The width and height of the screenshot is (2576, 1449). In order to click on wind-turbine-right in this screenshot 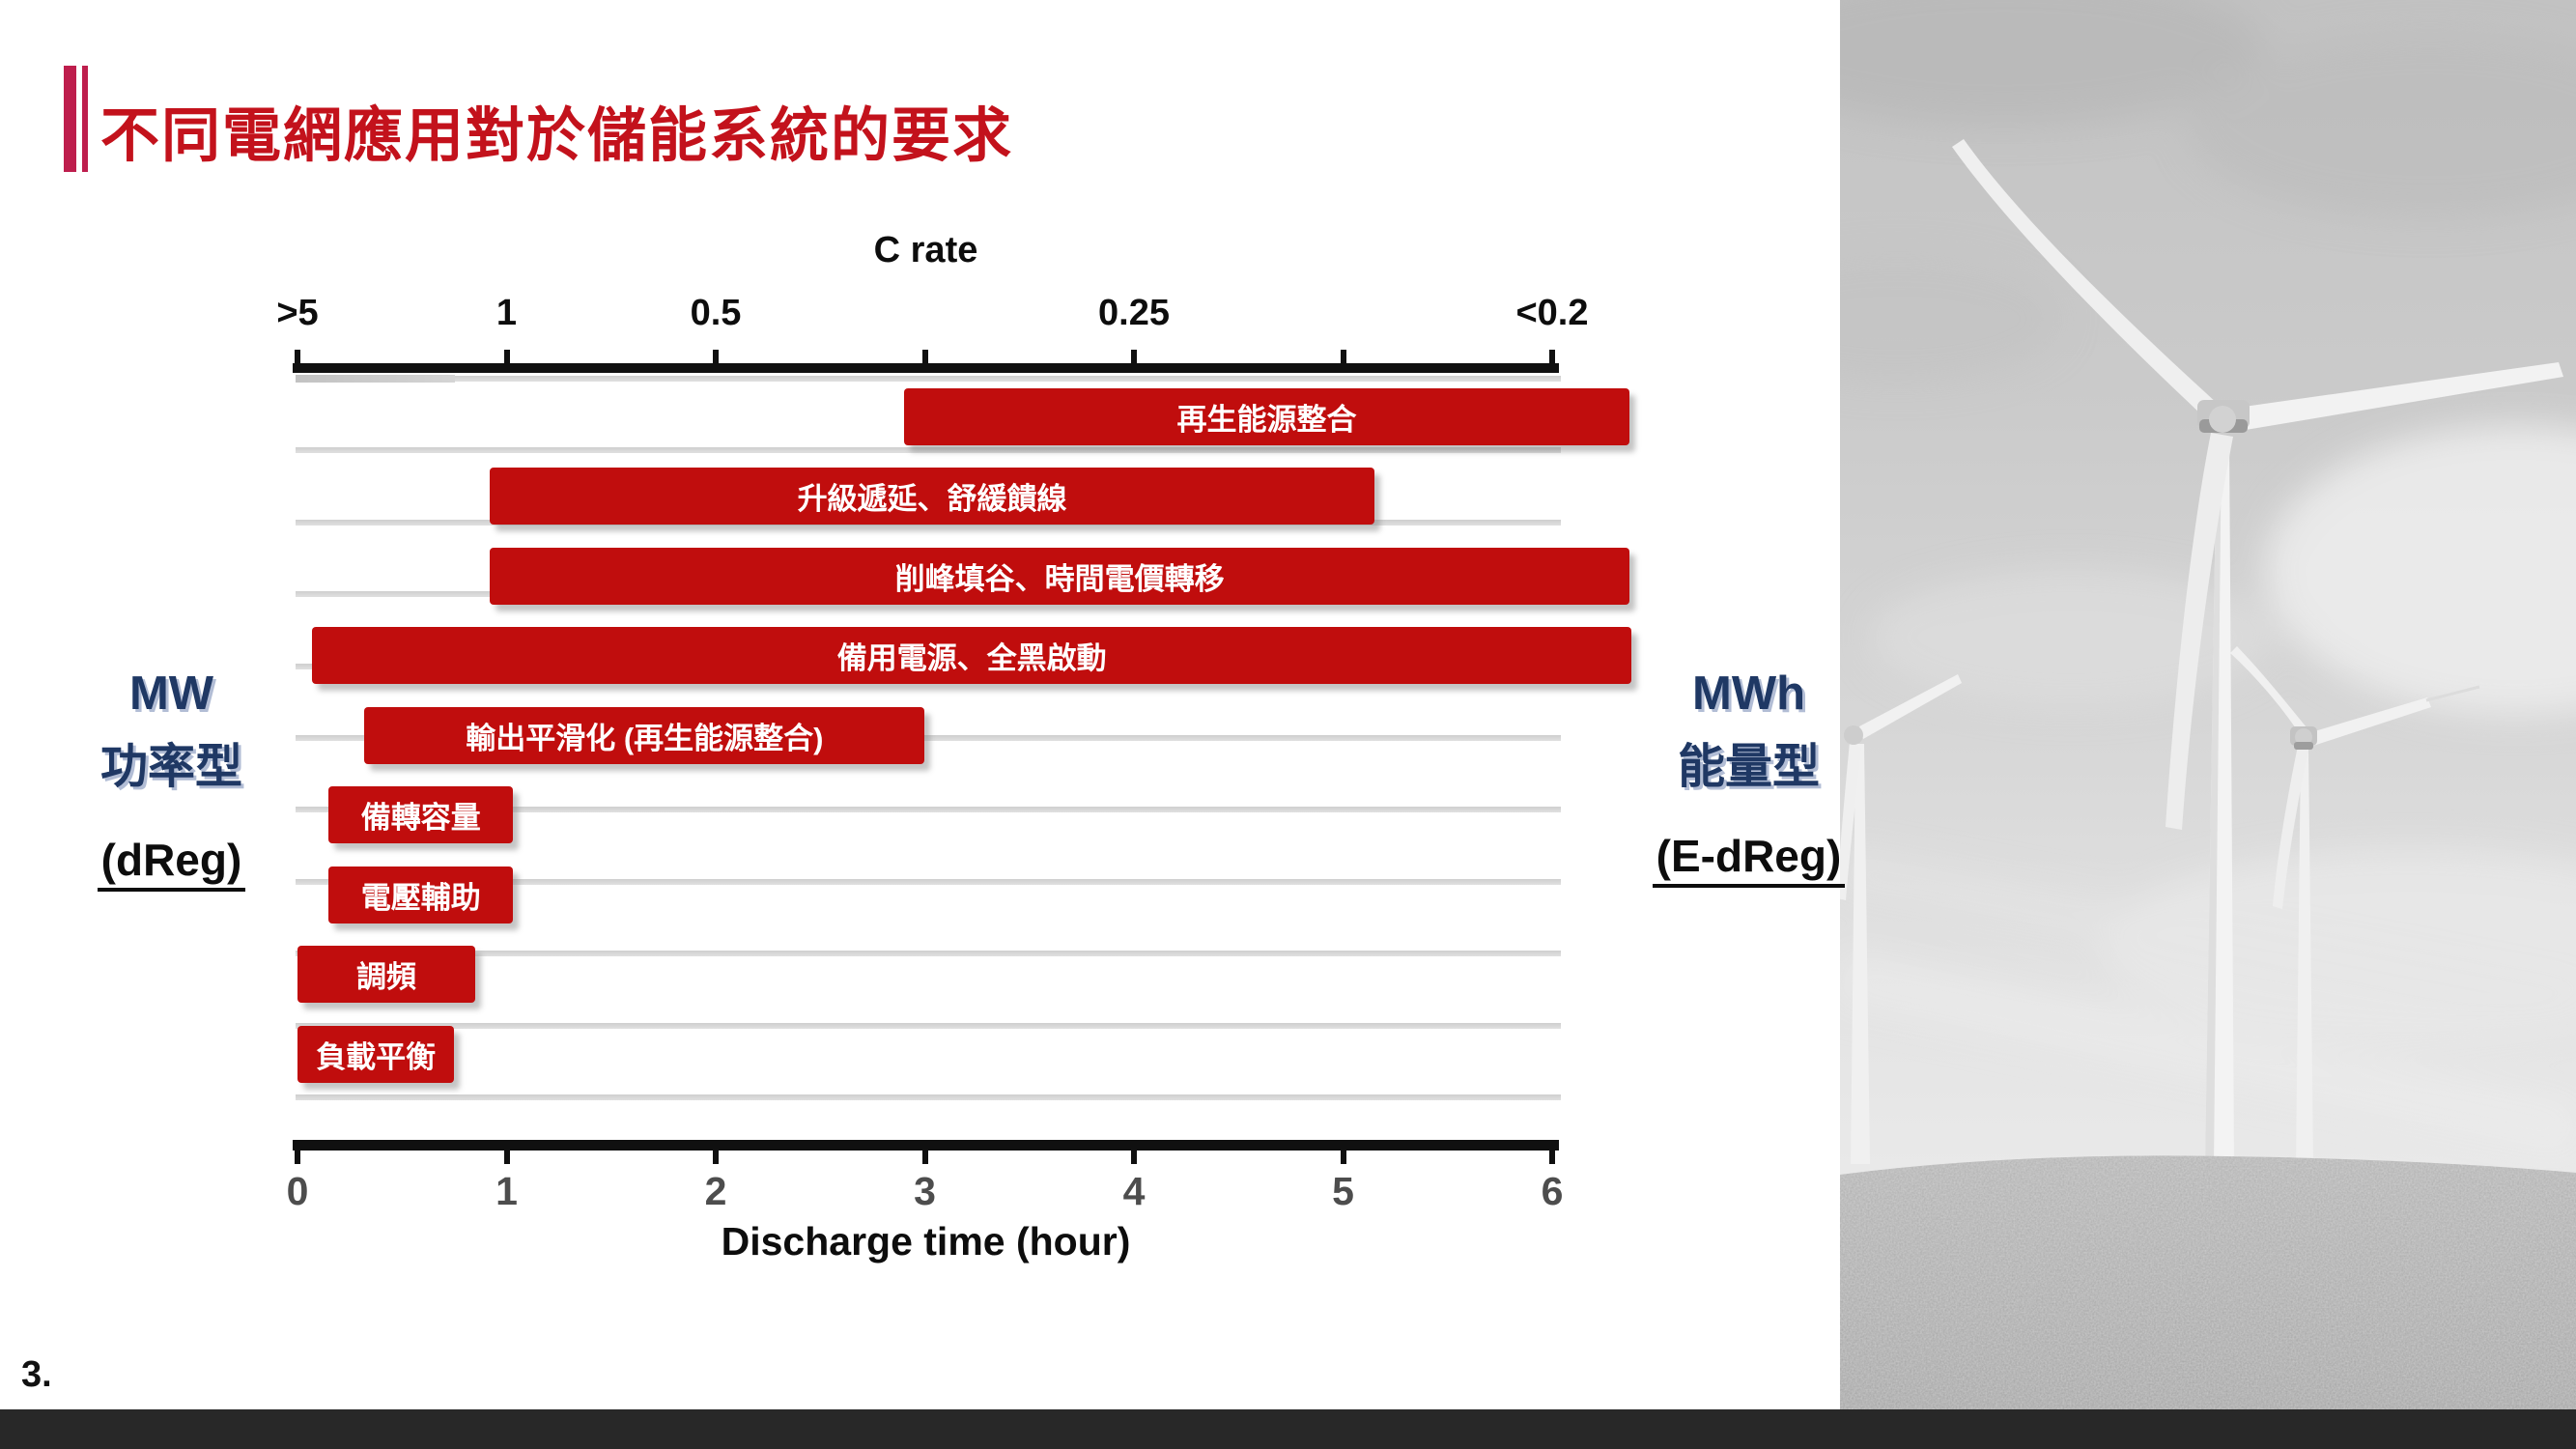, I will do `click(2355, 905)`.